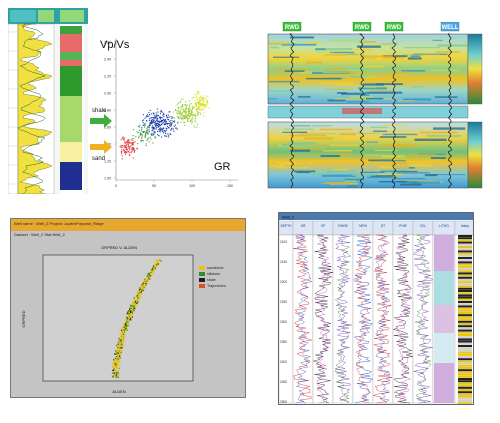 The width and height of the screenshot is (500, 423). Describe the element at coordinates (71, 30) in the screenshot. I see `facies-block` at that location.